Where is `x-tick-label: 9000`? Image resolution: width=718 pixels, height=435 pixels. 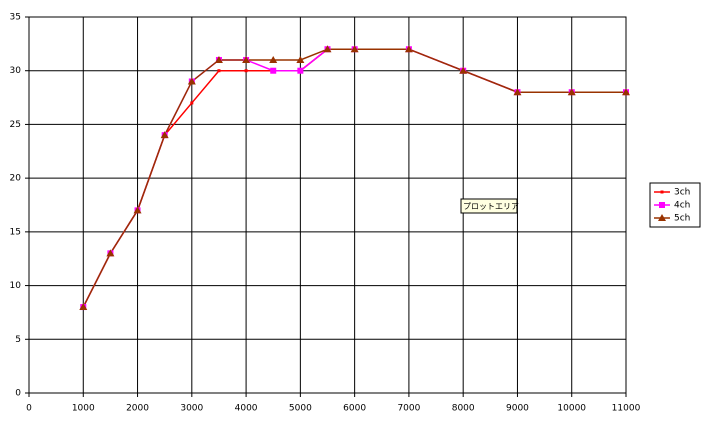 x-tick-label: 9000 is located at coordinates (517, 409).